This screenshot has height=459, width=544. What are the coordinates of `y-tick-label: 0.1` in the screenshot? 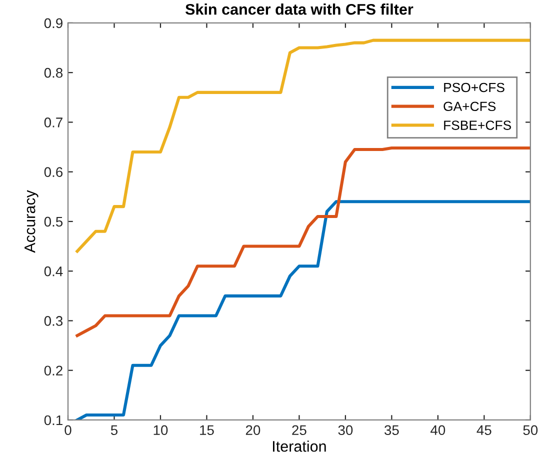 It's located at (53, 420).